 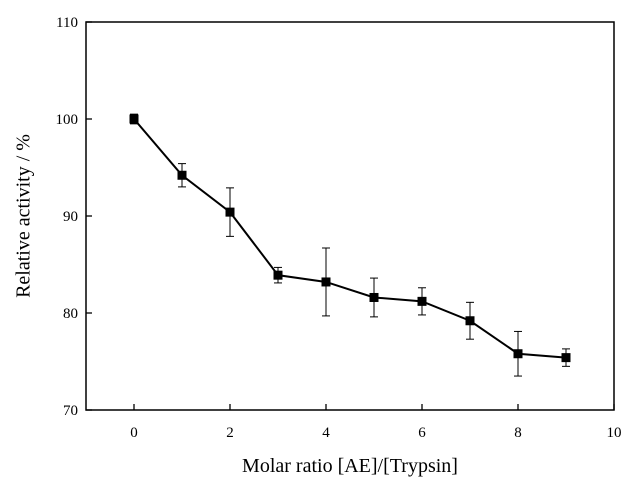 I want to click on x-axis: 0 2 4 6 8 10, so click(x=376, y=422).